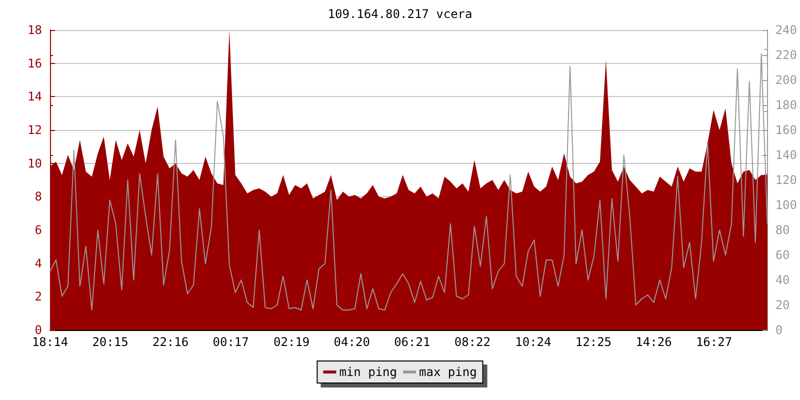 The image size is (800, 400). Describe the element at coordinates (448, 372) in the screenshot. I see `legend-label: max ping` at that location.